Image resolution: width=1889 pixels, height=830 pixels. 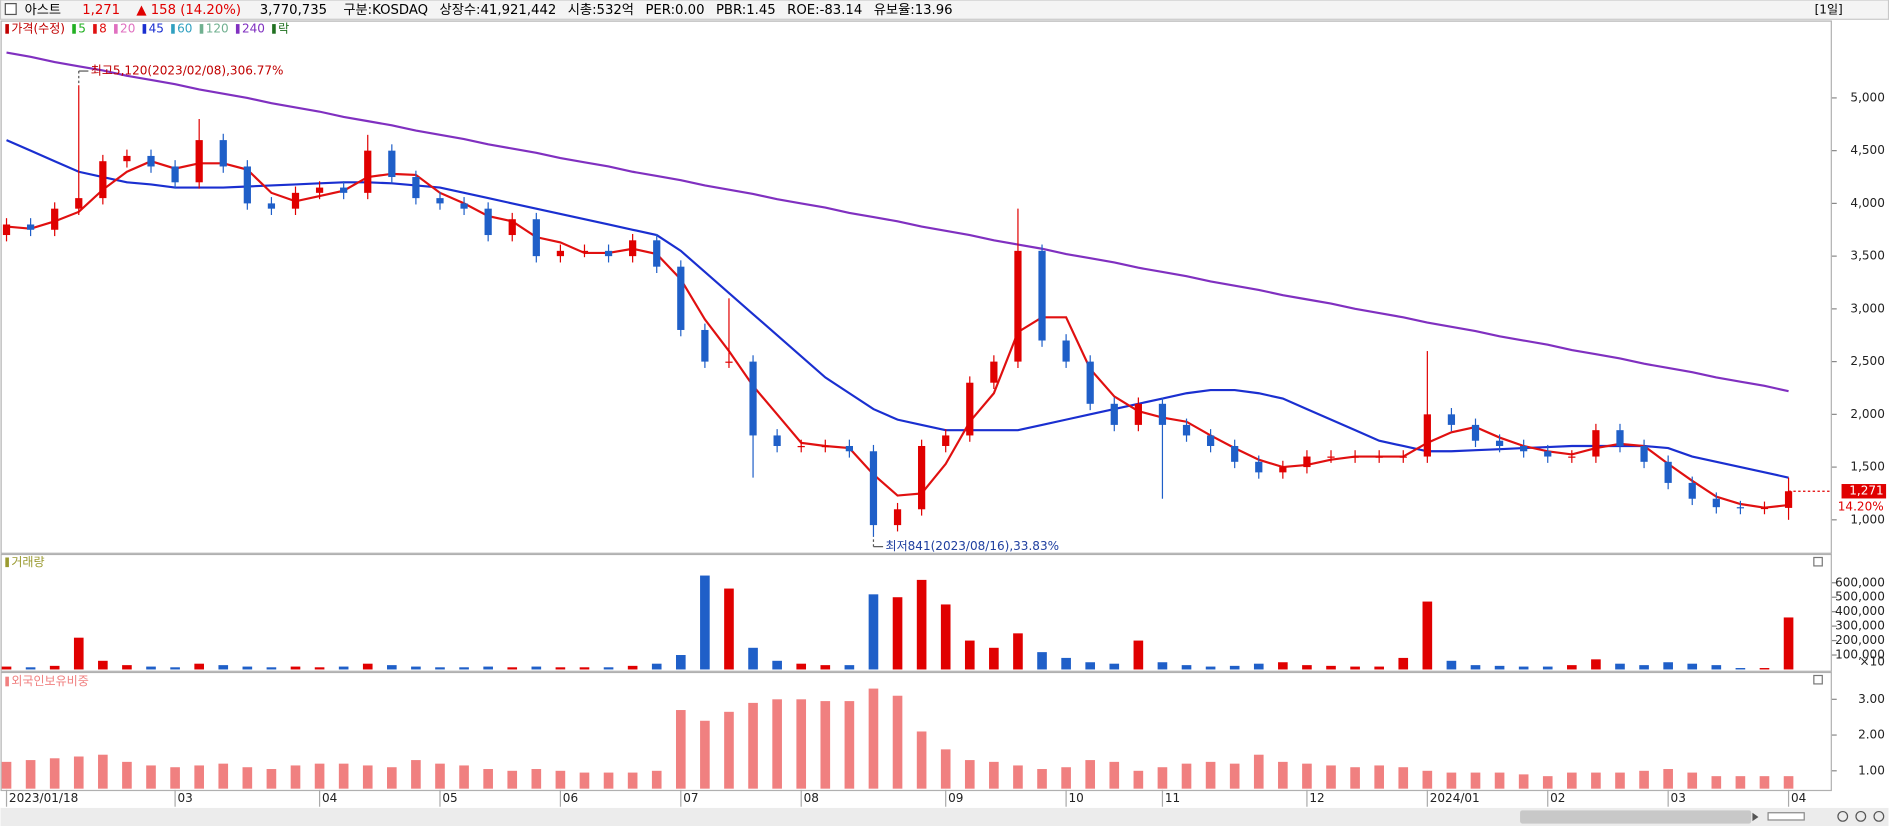 What do you see at coordinates (498, 10) in the screenshot?
I see `shares: 상장수:41,921,442` at bounding box center [498, 10].